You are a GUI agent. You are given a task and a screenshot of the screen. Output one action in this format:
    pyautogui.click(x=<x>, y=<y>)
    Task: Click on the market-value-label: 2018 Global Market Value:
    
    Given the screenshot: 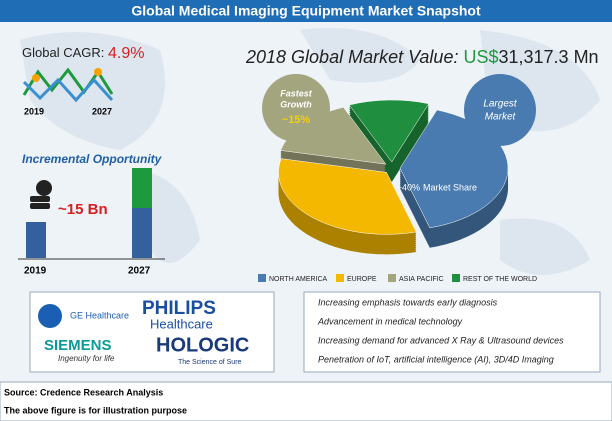 What is the action you would take?
    pyautogui.click(x=351, y=57)
    